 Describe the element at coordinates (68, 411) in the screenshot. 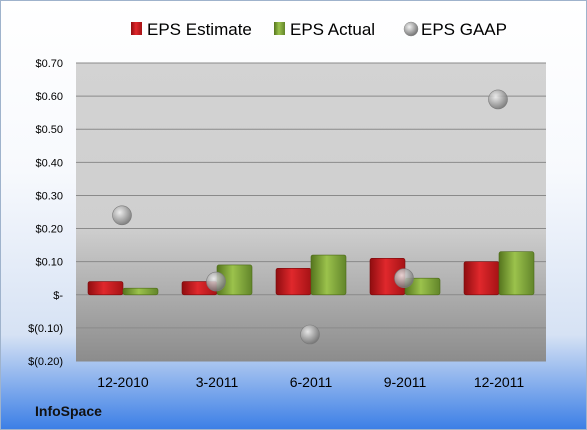

I see `company-name: InfoSpace` at that location.